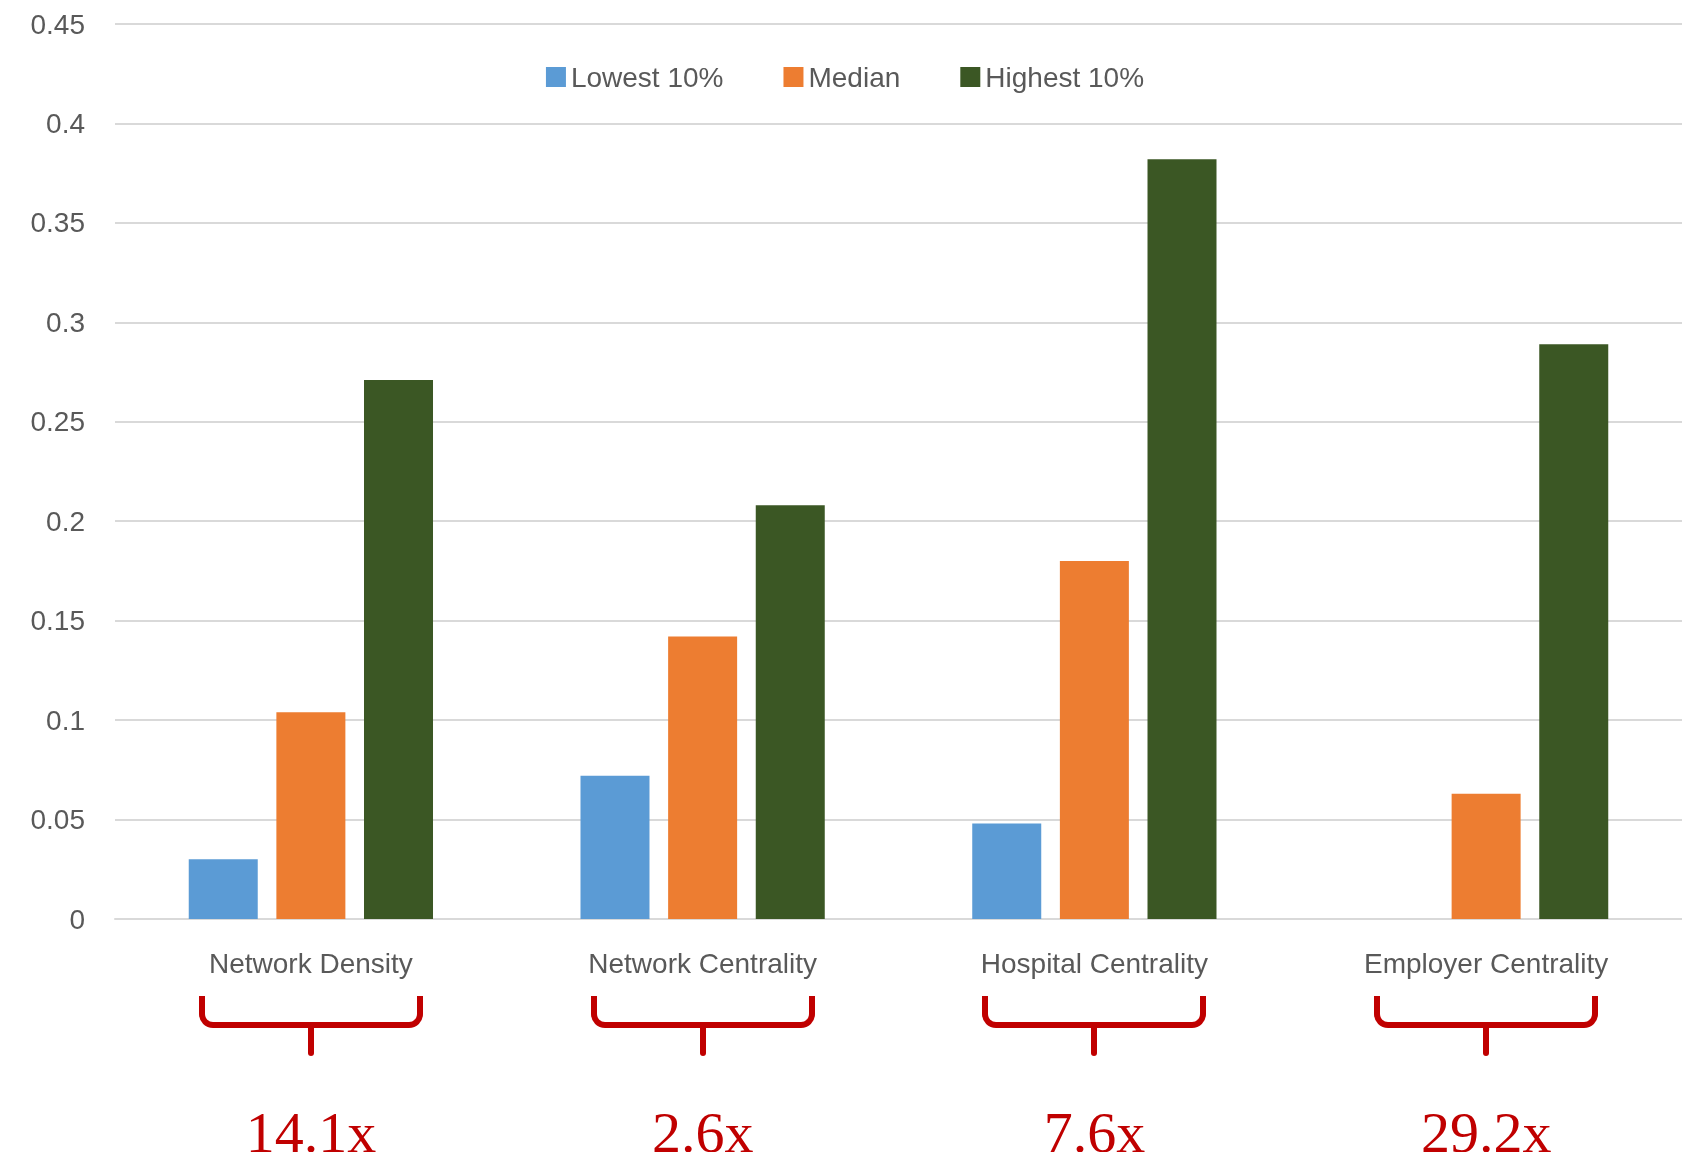  Describe the element at coordinates (702, 963) in the screenshot. I see `x-tick-label: Network Centrality` at that location.